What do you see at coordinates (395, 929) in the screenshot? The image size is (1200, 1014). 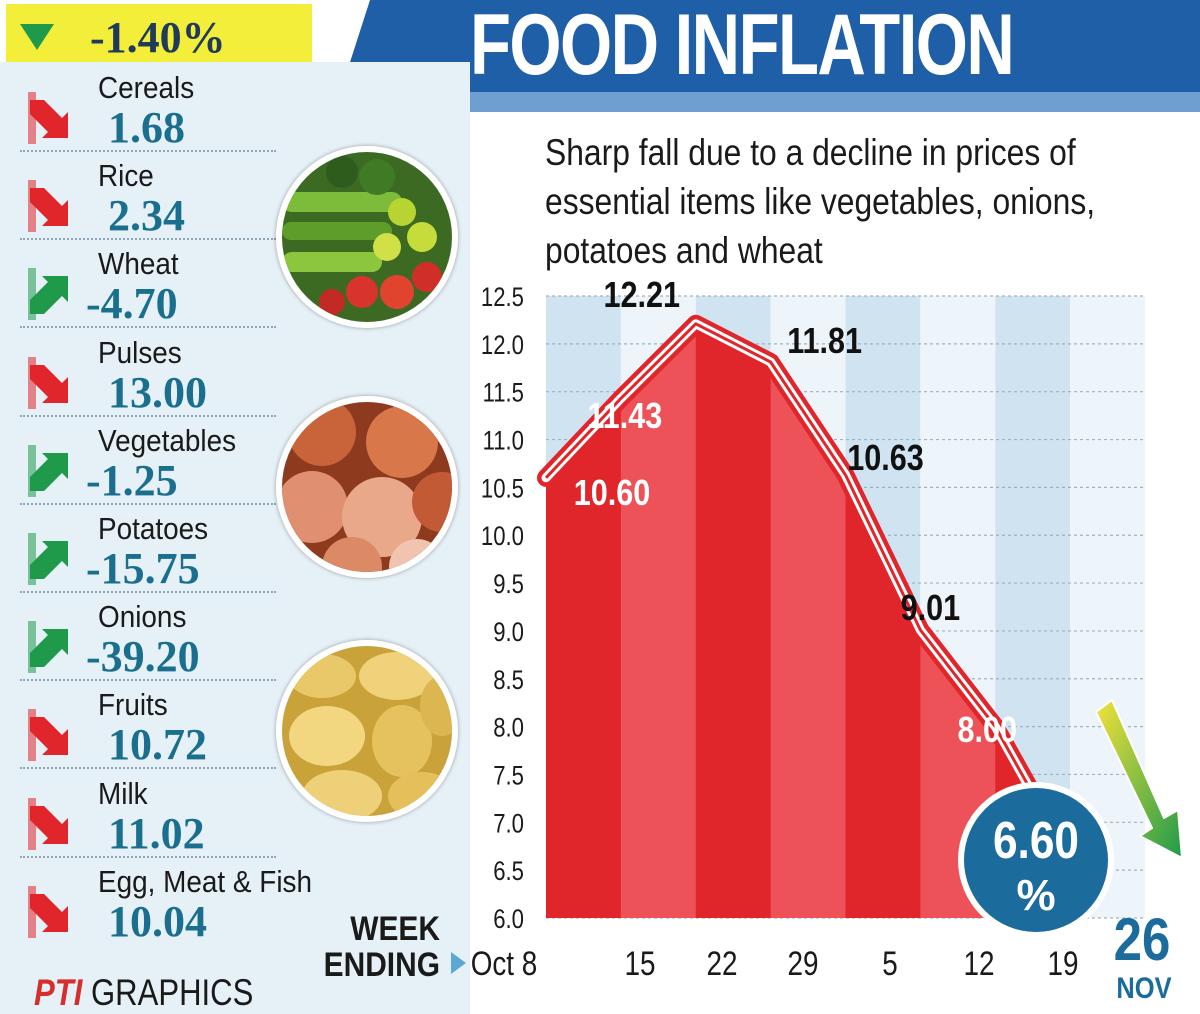 I see `x-axis-label-line1: WEEK` at bounding box center [395, 929].